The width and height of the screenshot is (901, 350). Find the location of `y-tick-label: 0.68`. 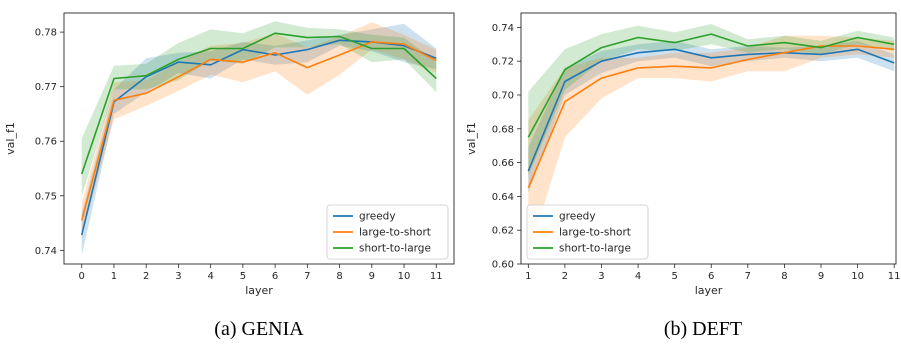

y-tick-label: 0.68 is located at coordinates (503, 129).